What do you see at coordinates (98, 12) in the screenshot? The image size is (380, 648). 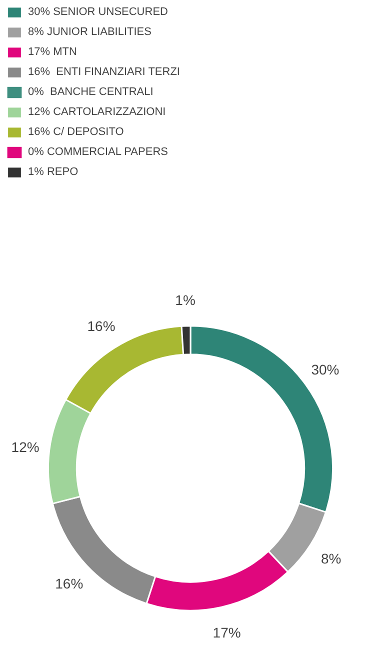 I see `legend-label: 30% SENIOR UNSECURED` at bounding box center [98, 12].